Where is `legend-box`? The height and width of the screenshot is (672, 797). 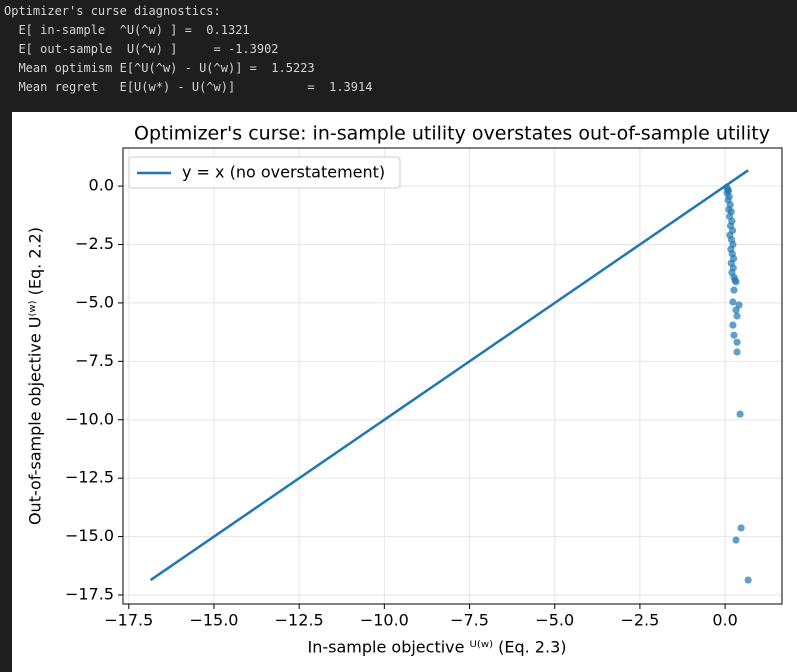
legend-box is located at coordinates (264, 172).